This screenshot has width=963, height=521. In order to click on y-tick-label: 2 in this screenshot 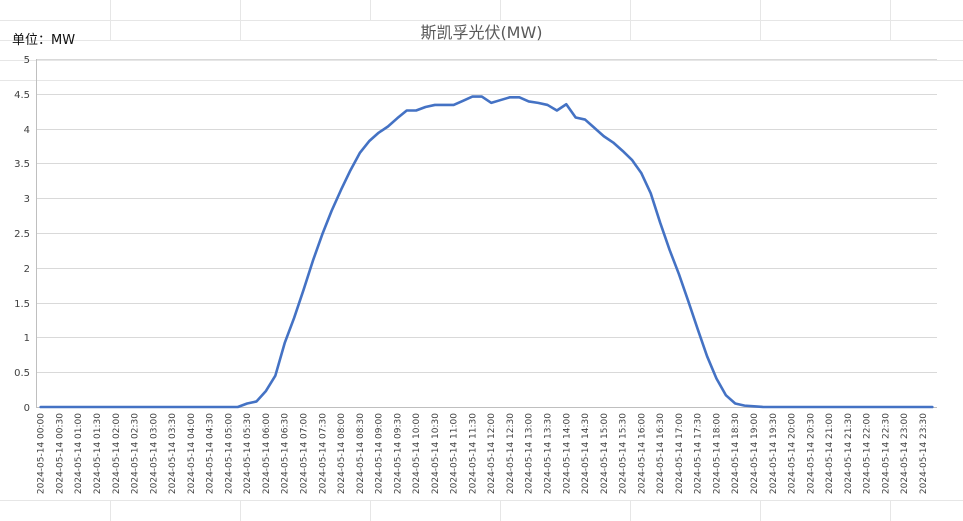, I will do `click(27, 269)`.